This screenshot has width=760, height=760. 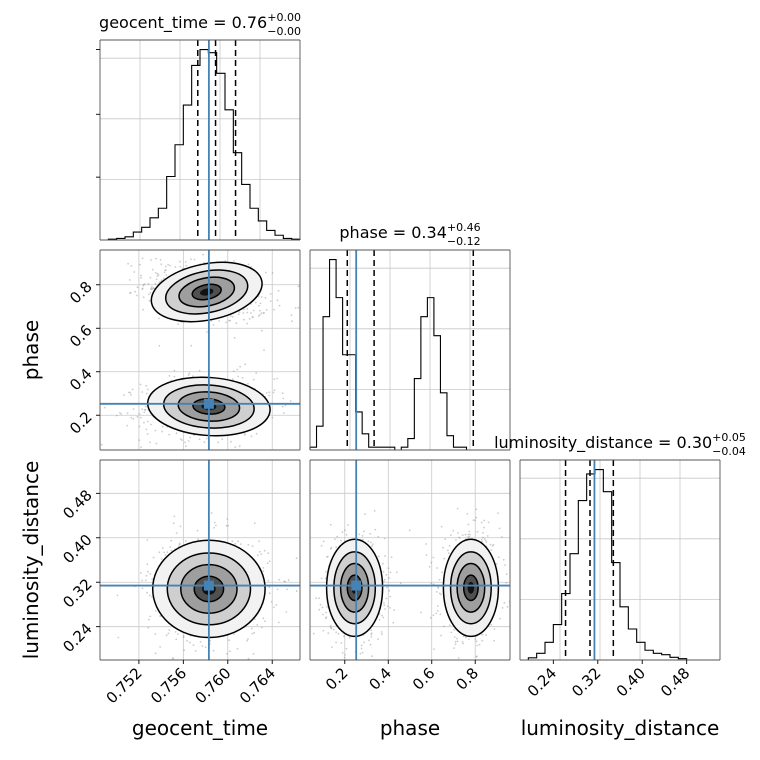 What do you see at coordinates (284, 31) in the screenshot?
I see `hist-geocent_time-title-minus-text: −0.00` at bounding box center [284, 31].